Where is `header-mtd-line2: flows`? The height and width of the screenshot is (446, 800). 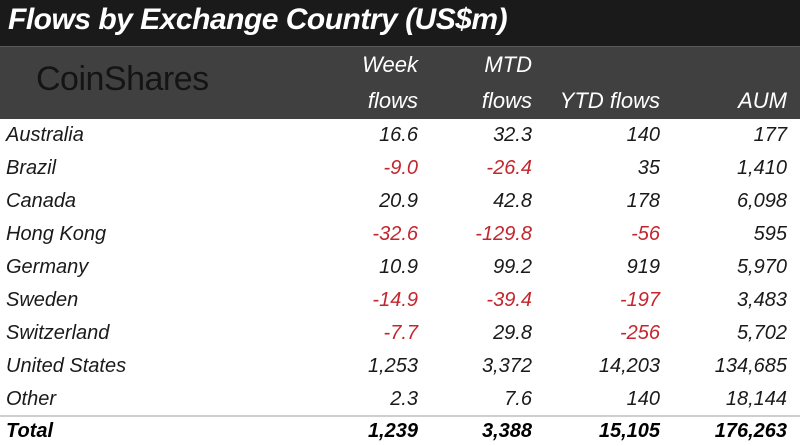
header-mtd-line2: flows is located at coordinates (506, 100).